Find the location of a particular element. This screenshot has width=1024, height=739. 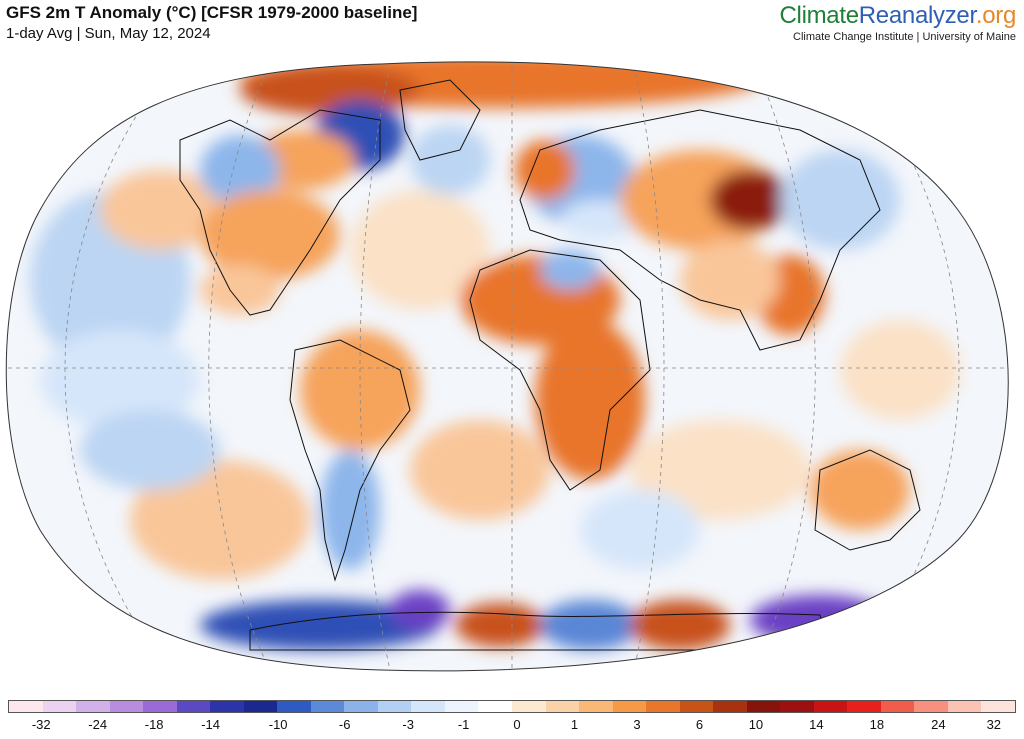

coast-greenland is located at coordinates (440, 120).